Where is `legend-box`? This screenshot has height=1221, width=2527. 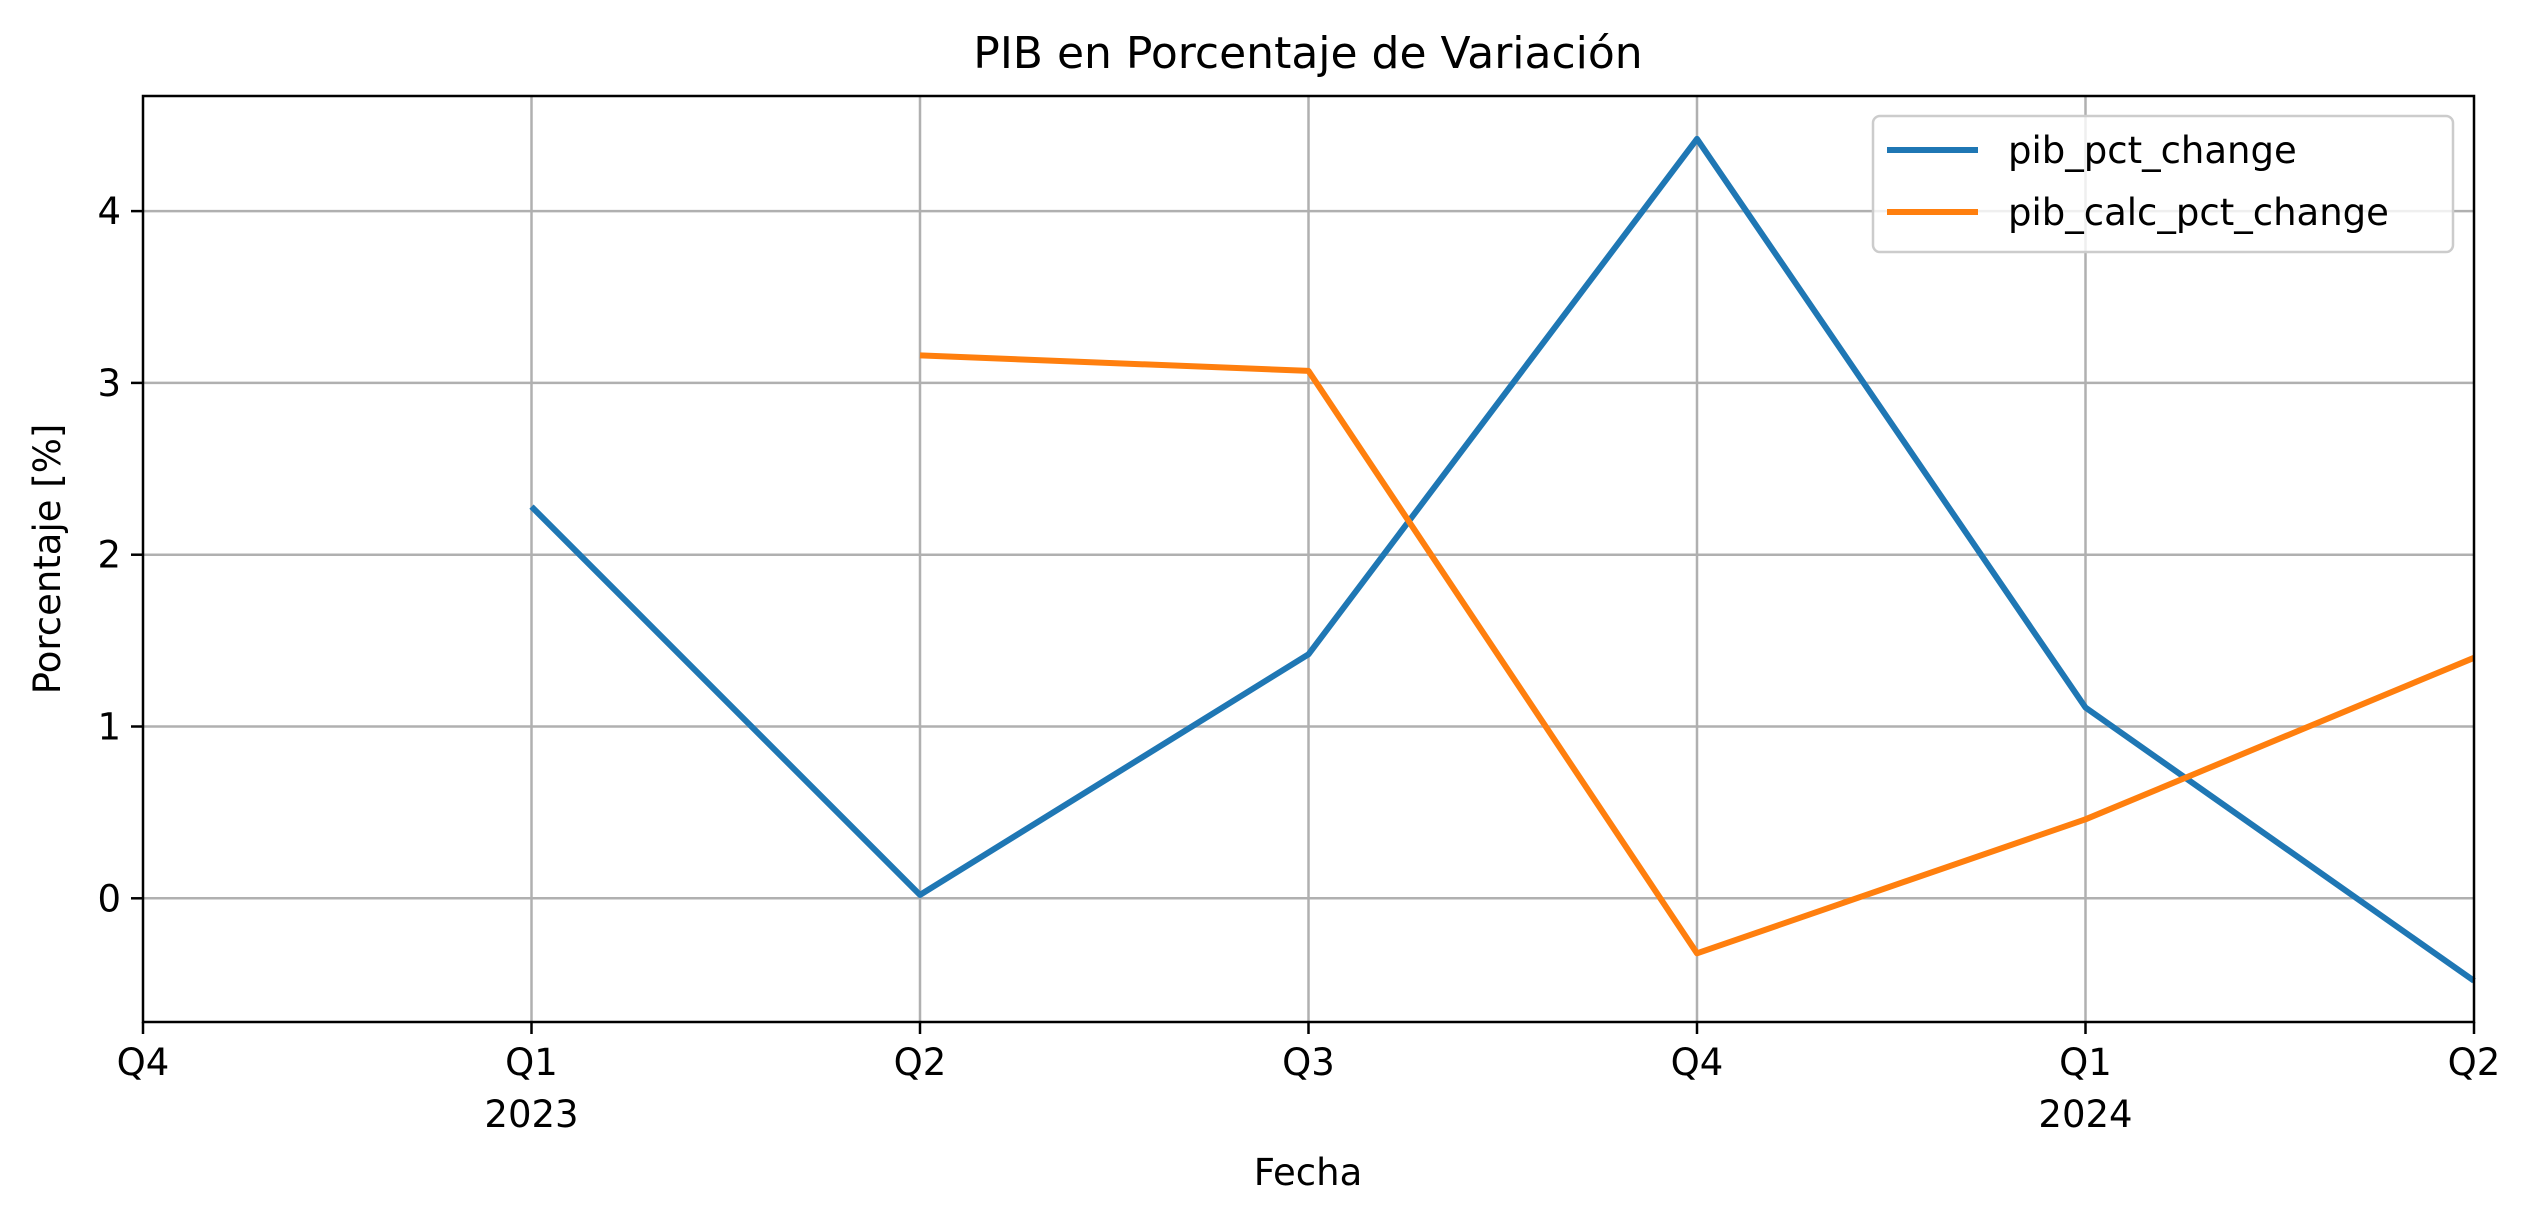 legend-box is located at coordinates (2163, 184).